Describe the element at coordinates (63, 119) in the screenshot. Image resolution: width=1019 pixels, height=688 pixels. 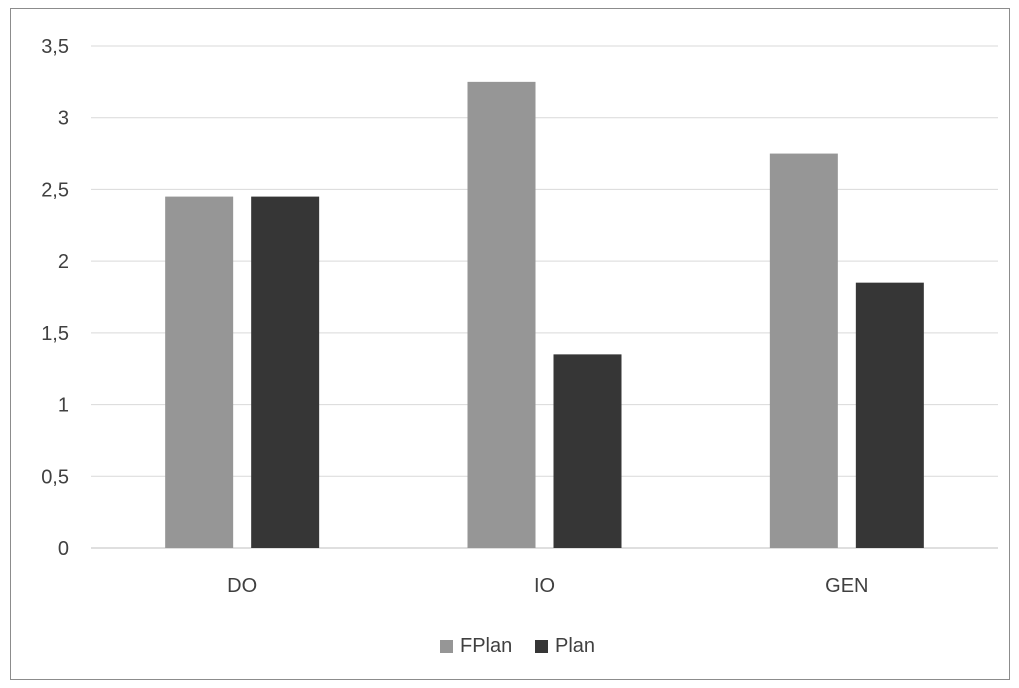
I see `y-tick-label: 3` at that location.